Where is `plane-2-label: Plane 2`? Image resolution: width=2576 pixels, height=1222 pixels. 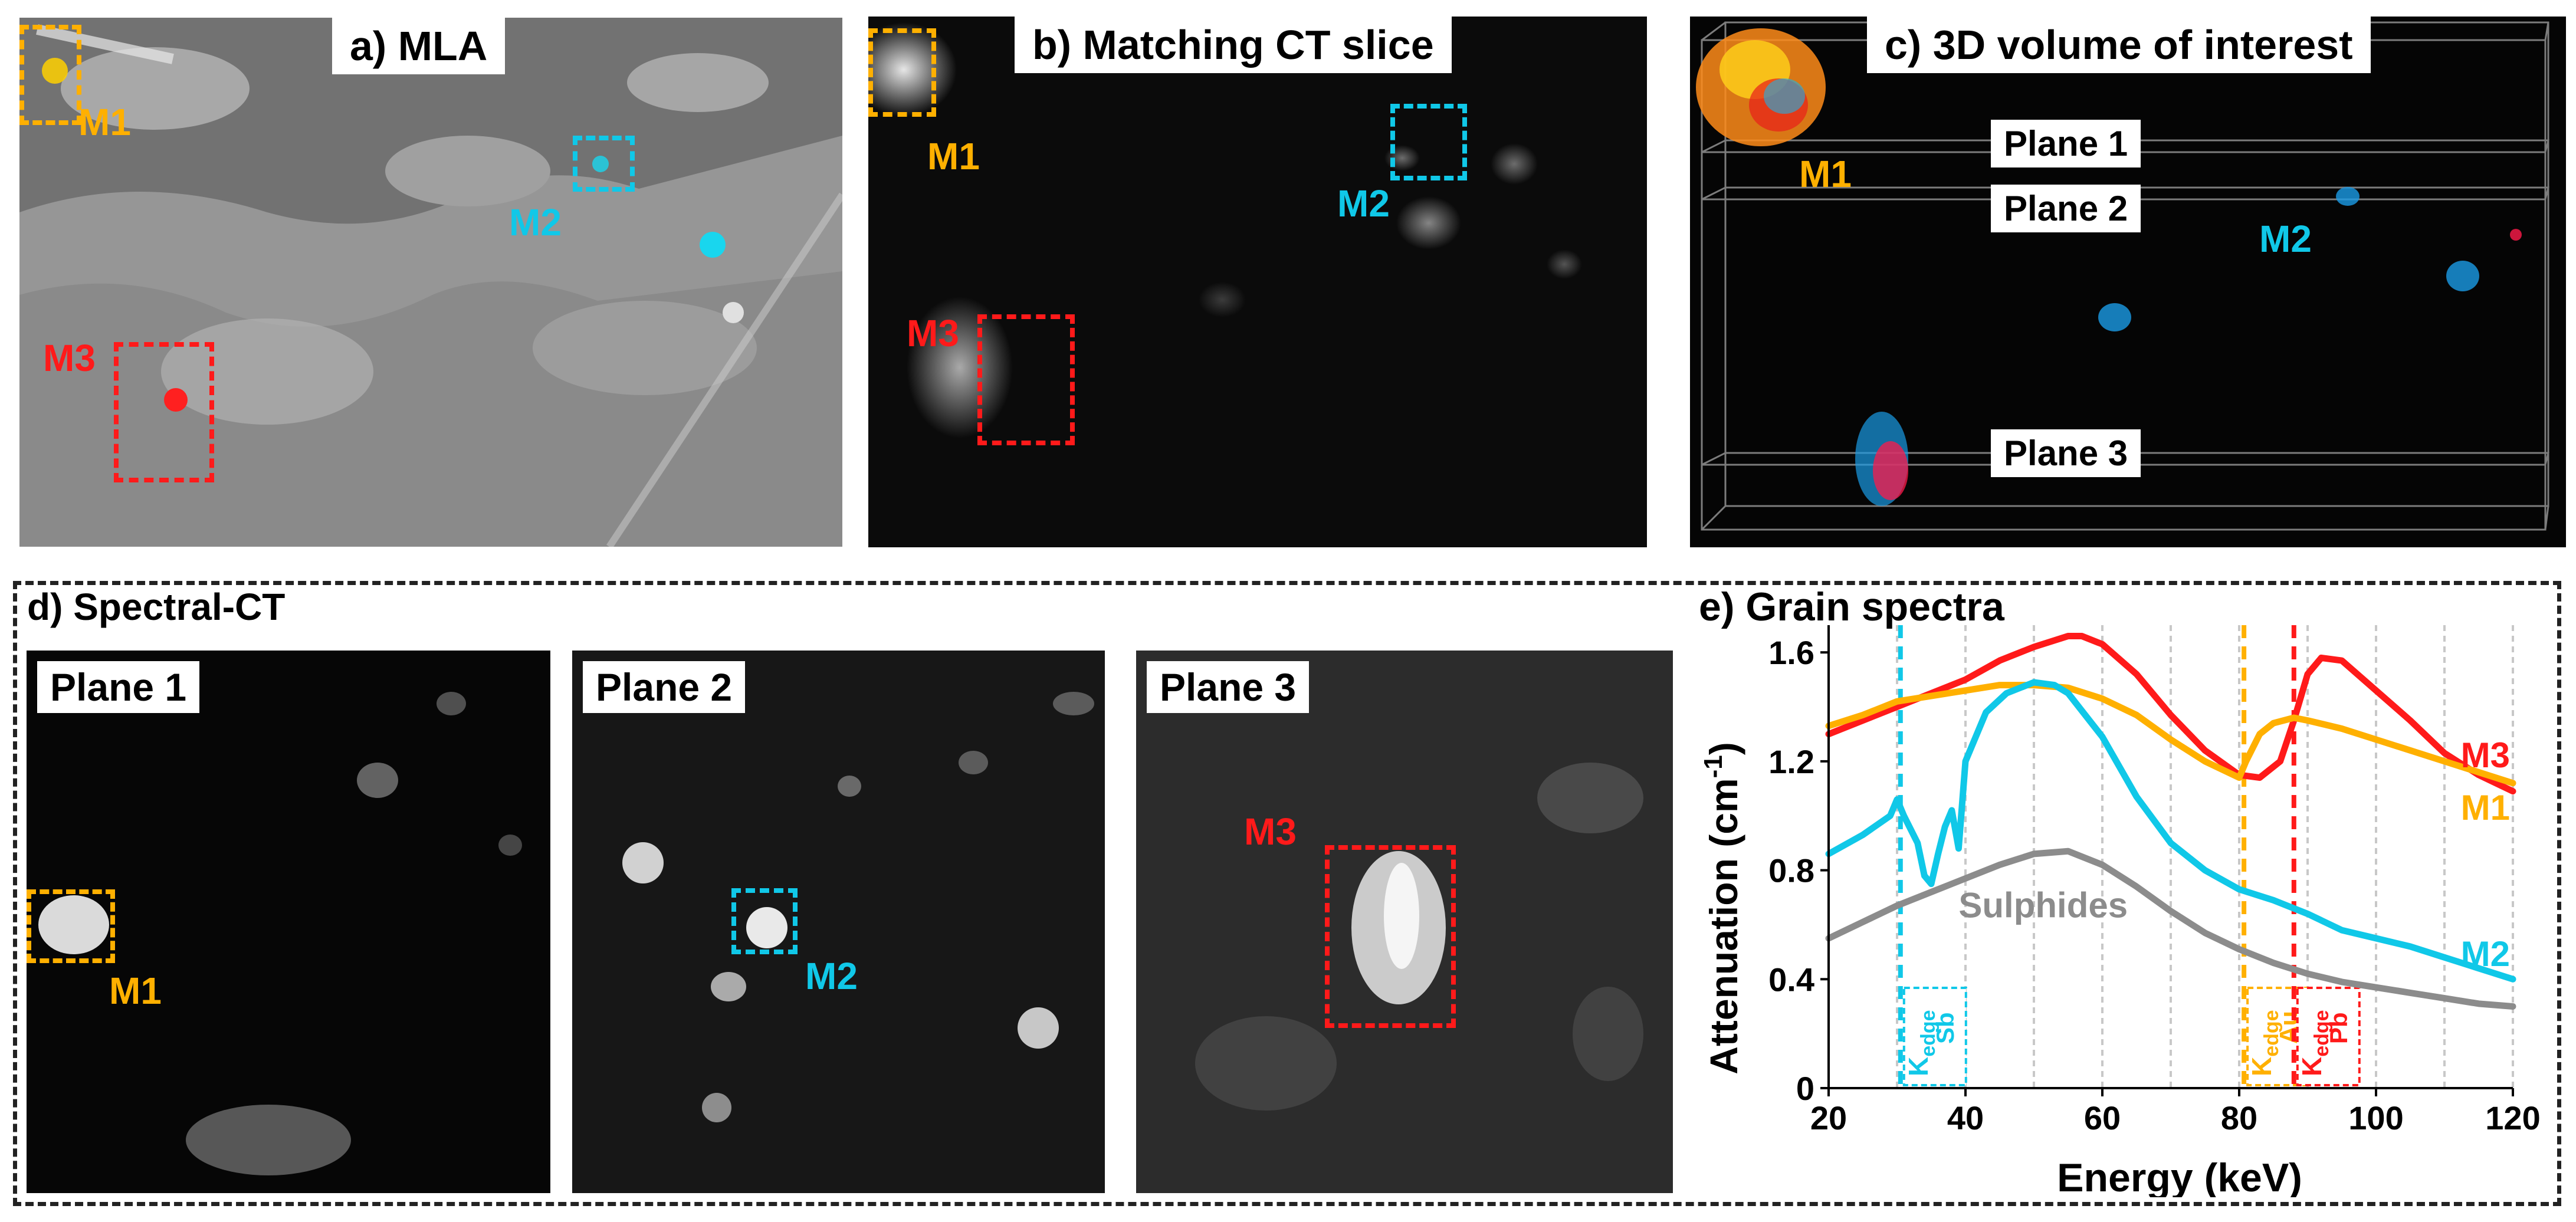
plane-2-label: Plane 2 is located at coordinates (2066, 208).